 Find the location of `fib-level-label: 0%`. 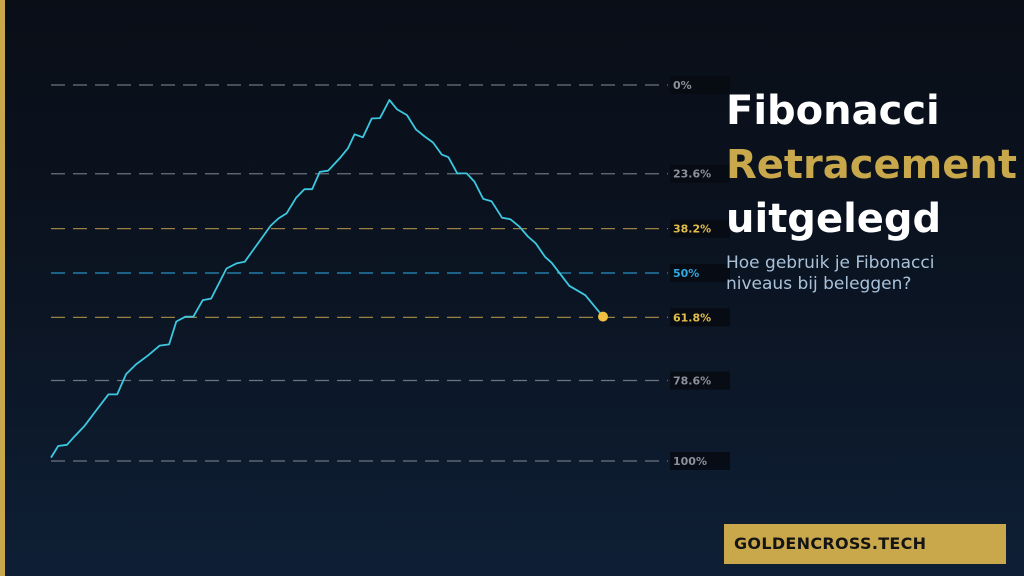

fib-level-label: 0% is located at coordinates (682, 85).